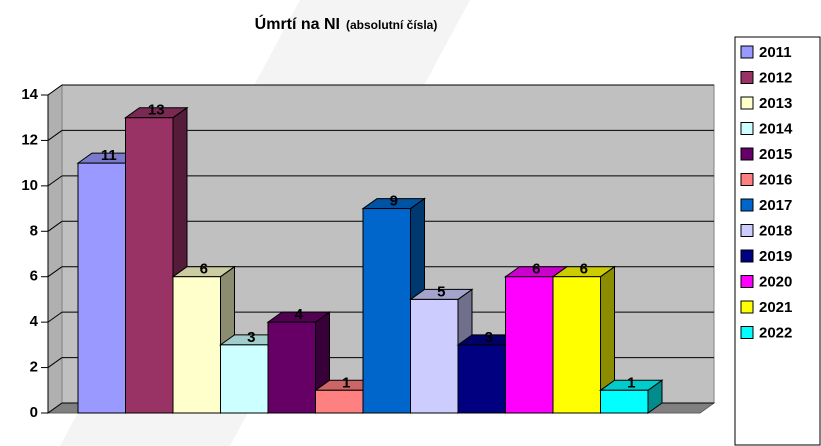 Image resolution: width=821 pixels, height=446 pixels. What do you see at coordinates (34, 230) in the screenshot?
I see `y-tick-label: 8` at bounding box center [34, 230].